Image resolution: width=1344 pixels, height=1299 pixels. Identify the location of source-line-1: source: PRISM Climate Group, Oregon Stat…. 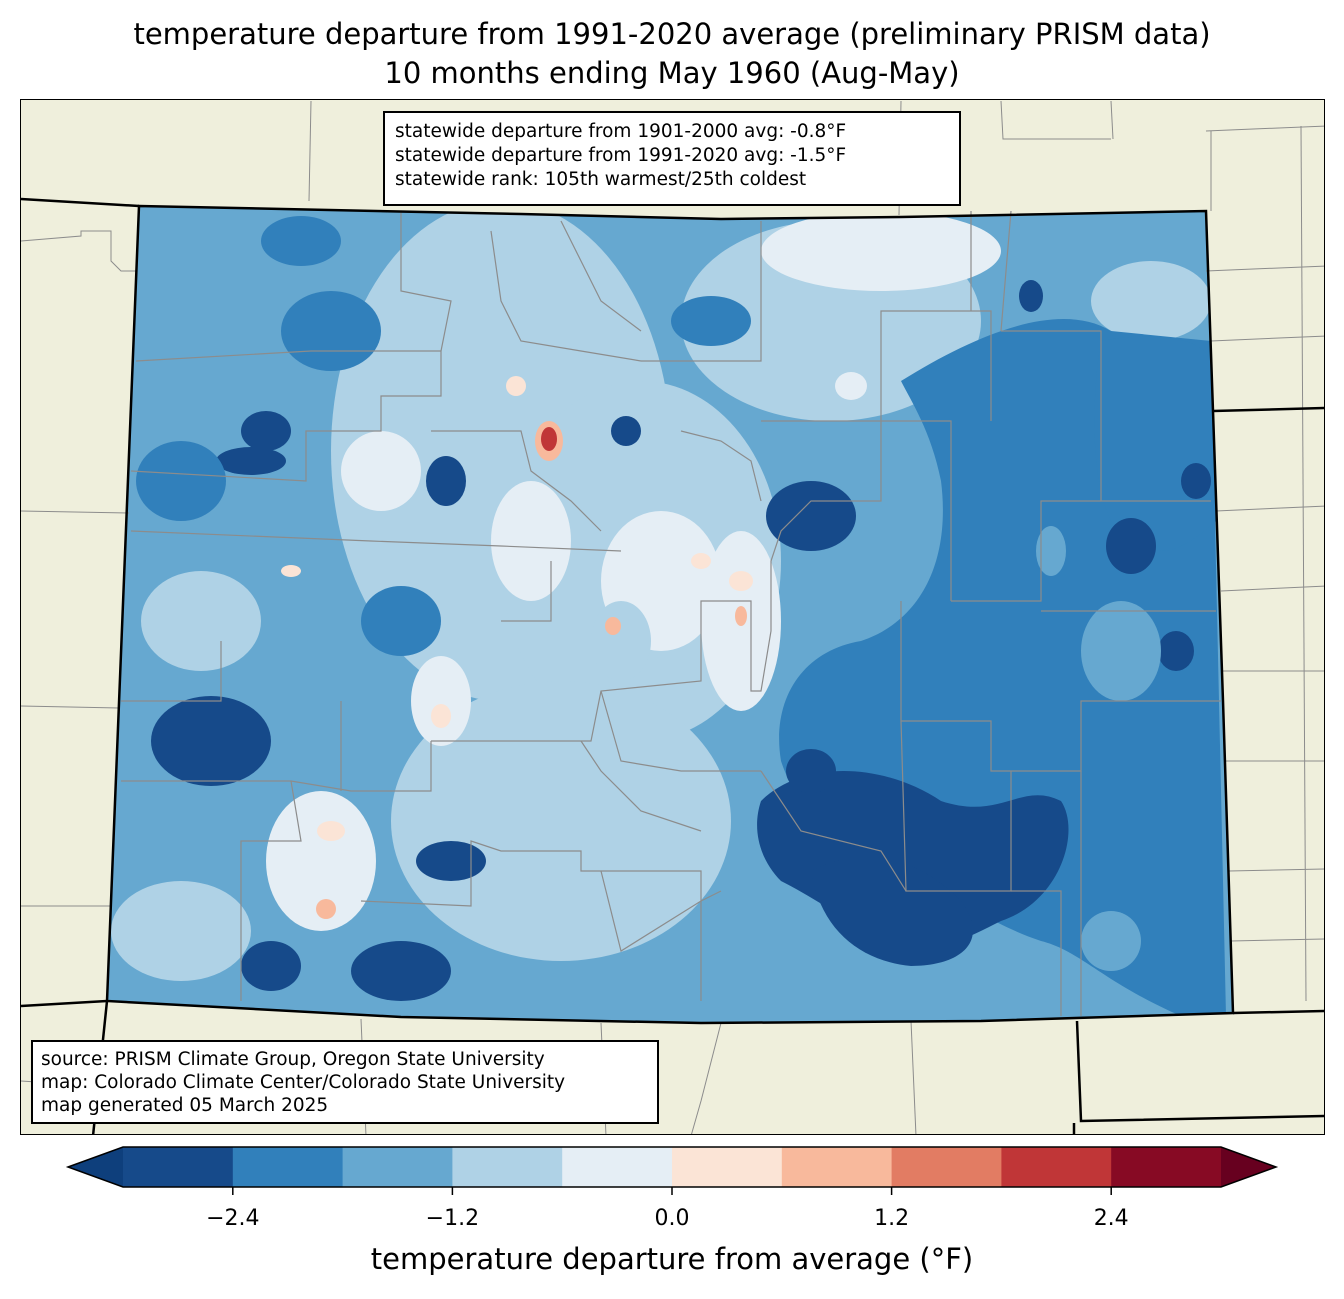
(293, 1059).